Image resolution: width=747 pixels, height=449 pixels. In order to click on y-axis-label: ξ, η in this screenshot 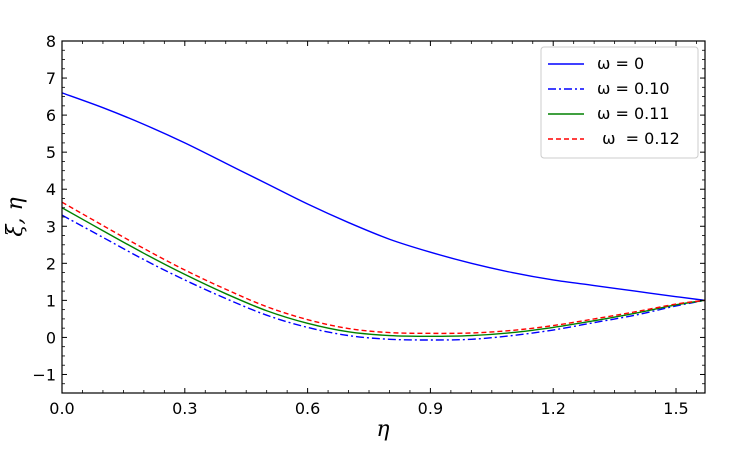, I will do `click(15, 216)`.